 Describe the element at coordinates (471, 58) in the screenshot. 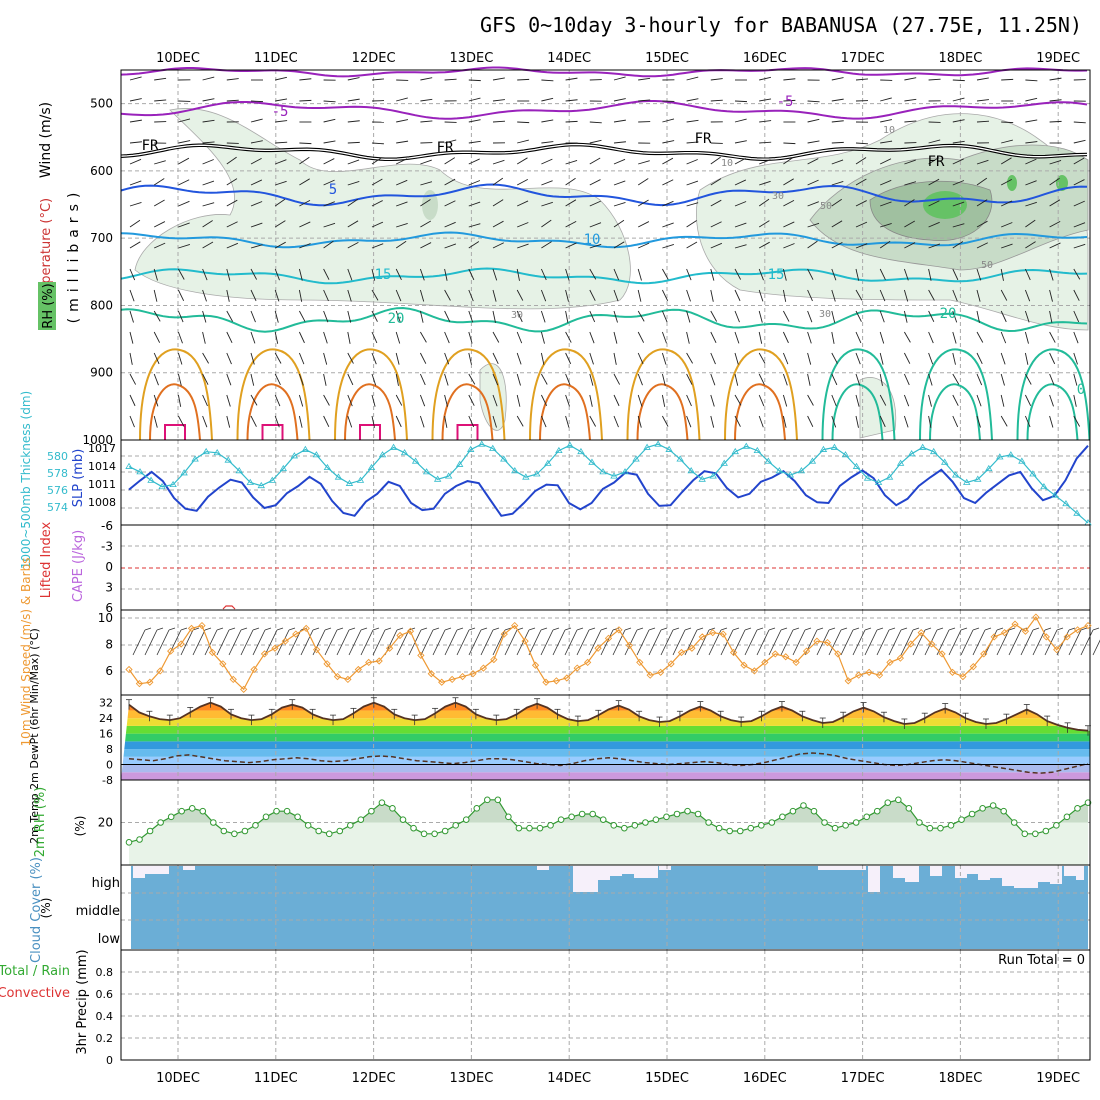

I see `top-date-label: 13DEC` at that location.